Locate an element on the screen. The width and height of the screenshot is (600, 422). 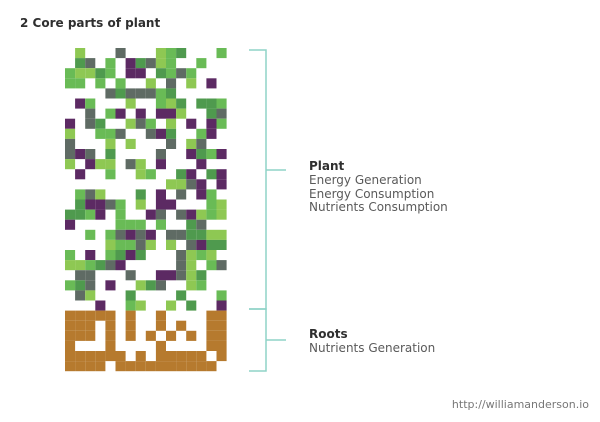
plant-line-3: Nutrients Consumption is located at coordinates (378, 207).